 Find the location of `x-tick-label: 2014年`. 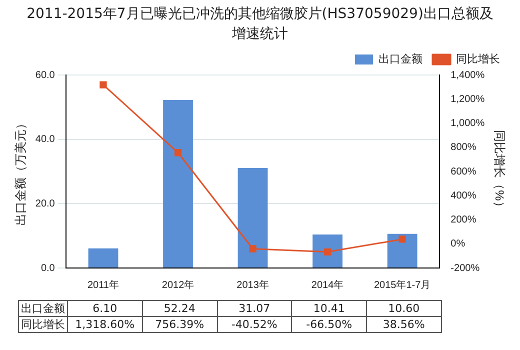

x-tick-label: 2014年 is located at coordinates (327, 284).